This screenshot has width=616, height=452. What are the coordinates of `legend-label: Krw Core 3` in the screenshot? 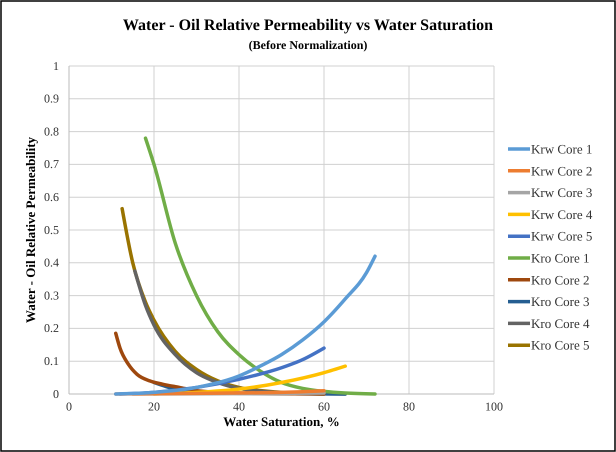 It's located at (561, 192).